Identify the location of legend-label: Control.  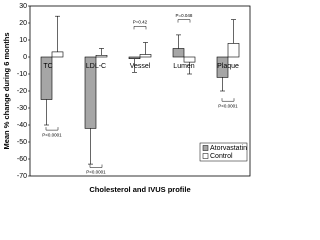
(221, 156).